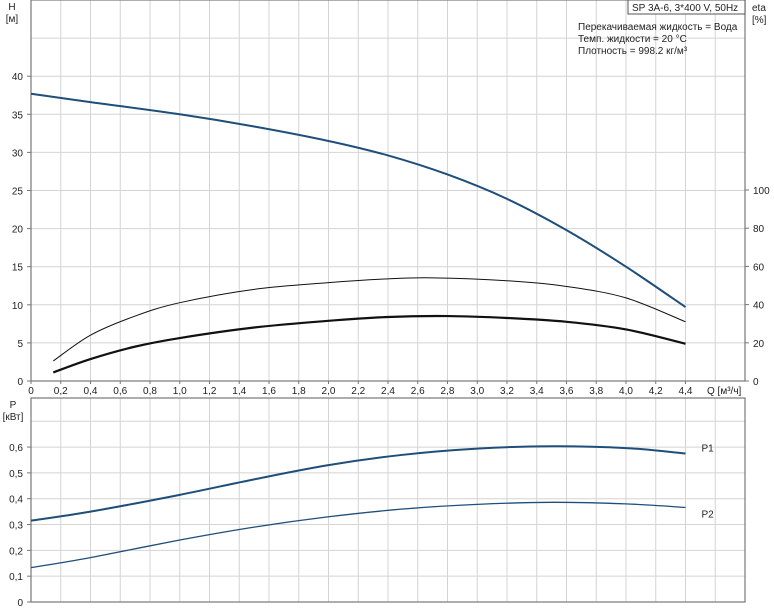 The width and height of the screenshot is (774, 611). I want to click on x-tick-label: 3,4, so click(537, 391).